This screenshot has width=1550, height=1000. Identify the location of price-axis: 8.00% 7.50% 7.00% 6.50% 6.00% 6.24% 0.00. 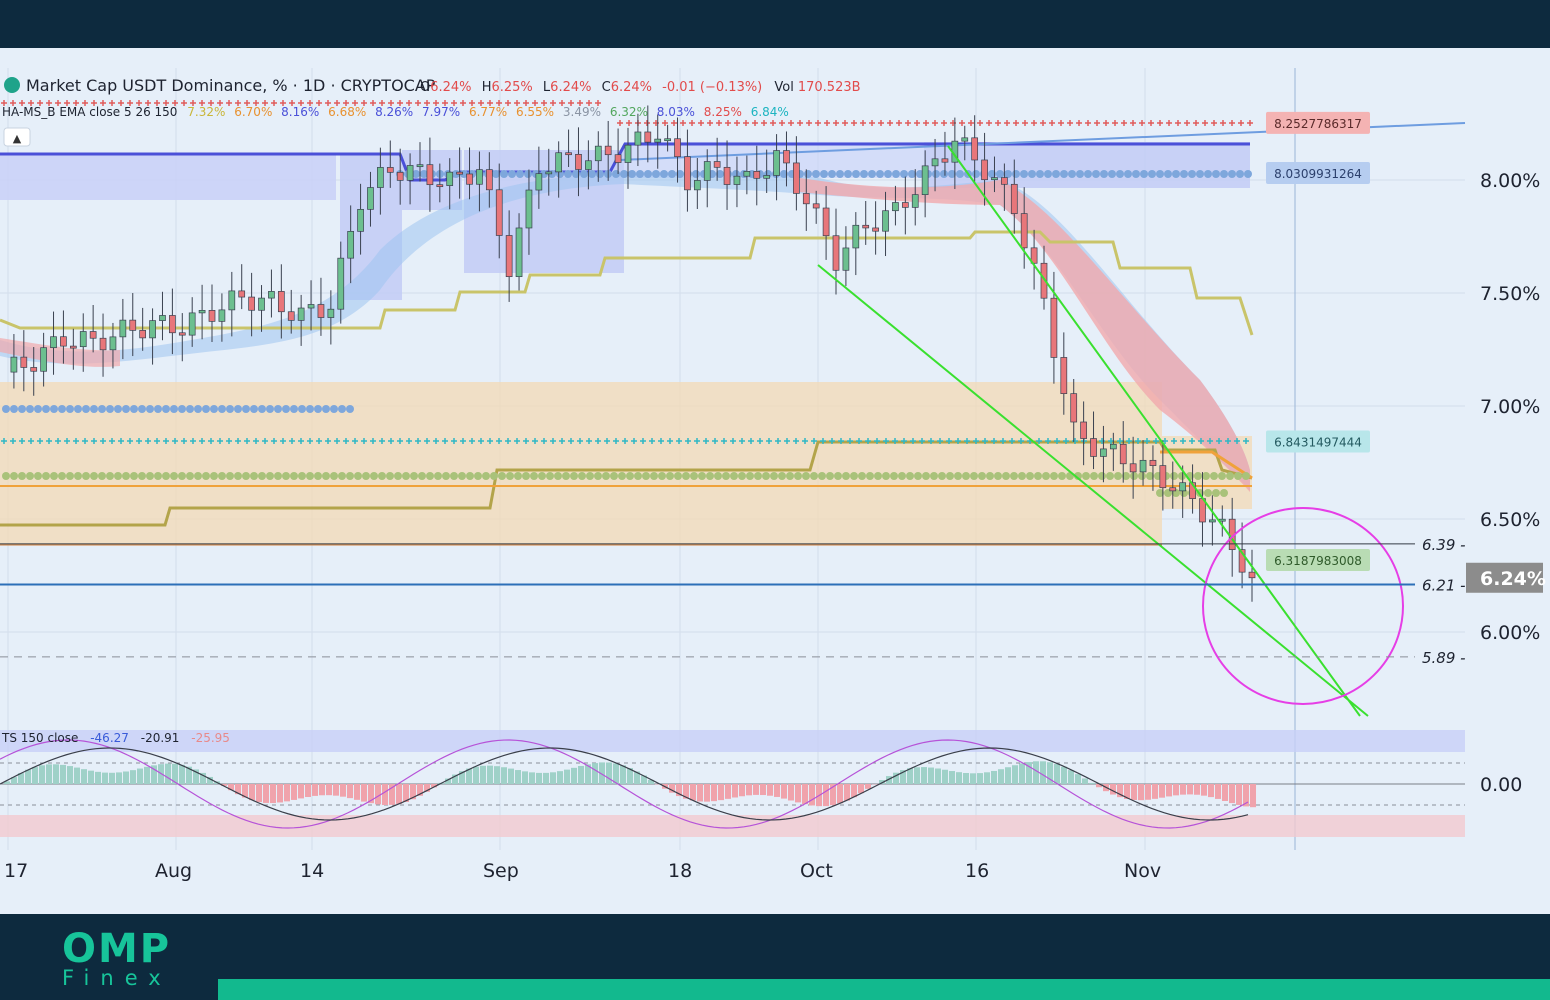
(1506, 483).